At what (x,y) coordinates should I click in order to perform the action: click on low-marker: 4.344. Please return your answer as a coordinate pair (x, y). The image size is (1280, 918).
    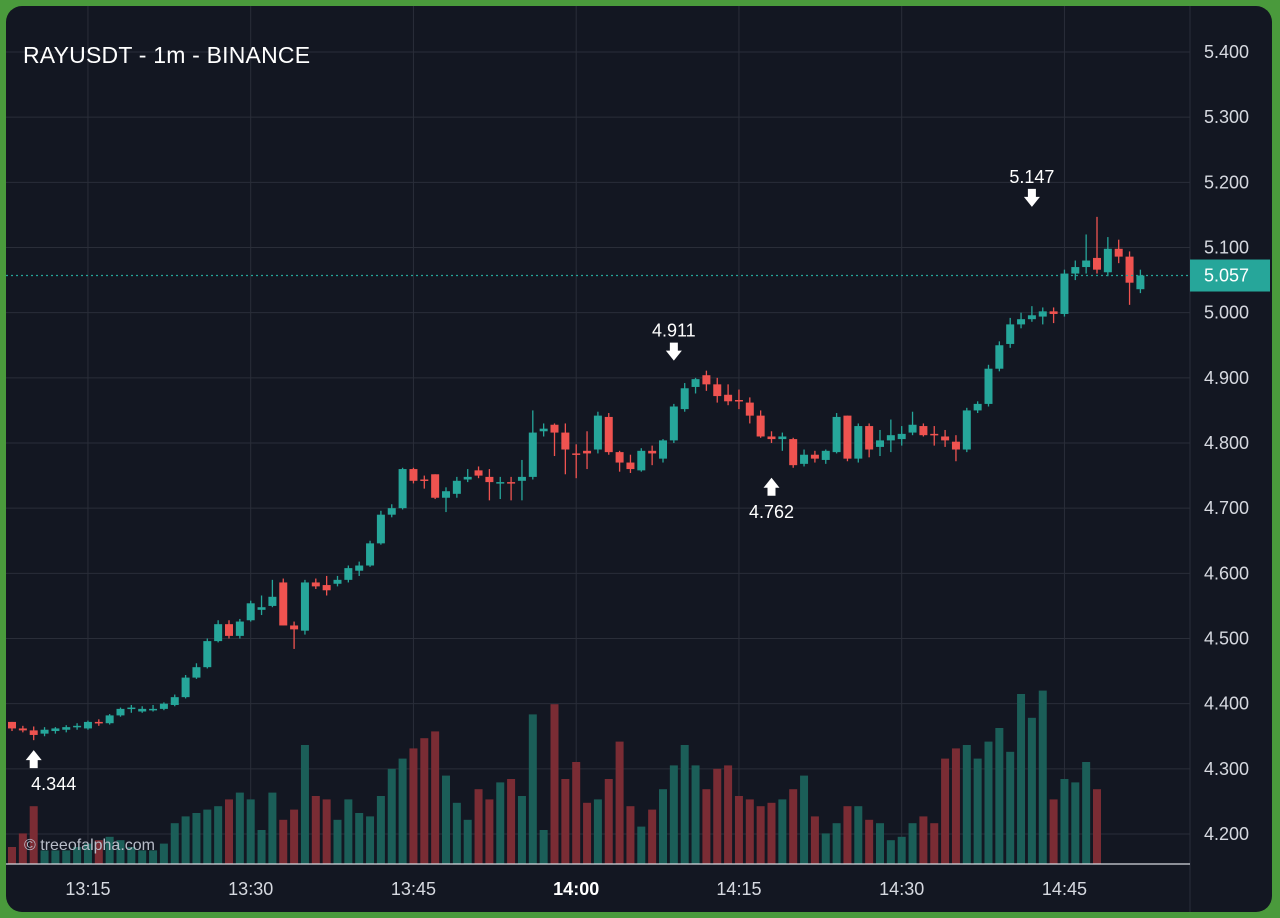
    Looking at the image, I should click on (50, 772).